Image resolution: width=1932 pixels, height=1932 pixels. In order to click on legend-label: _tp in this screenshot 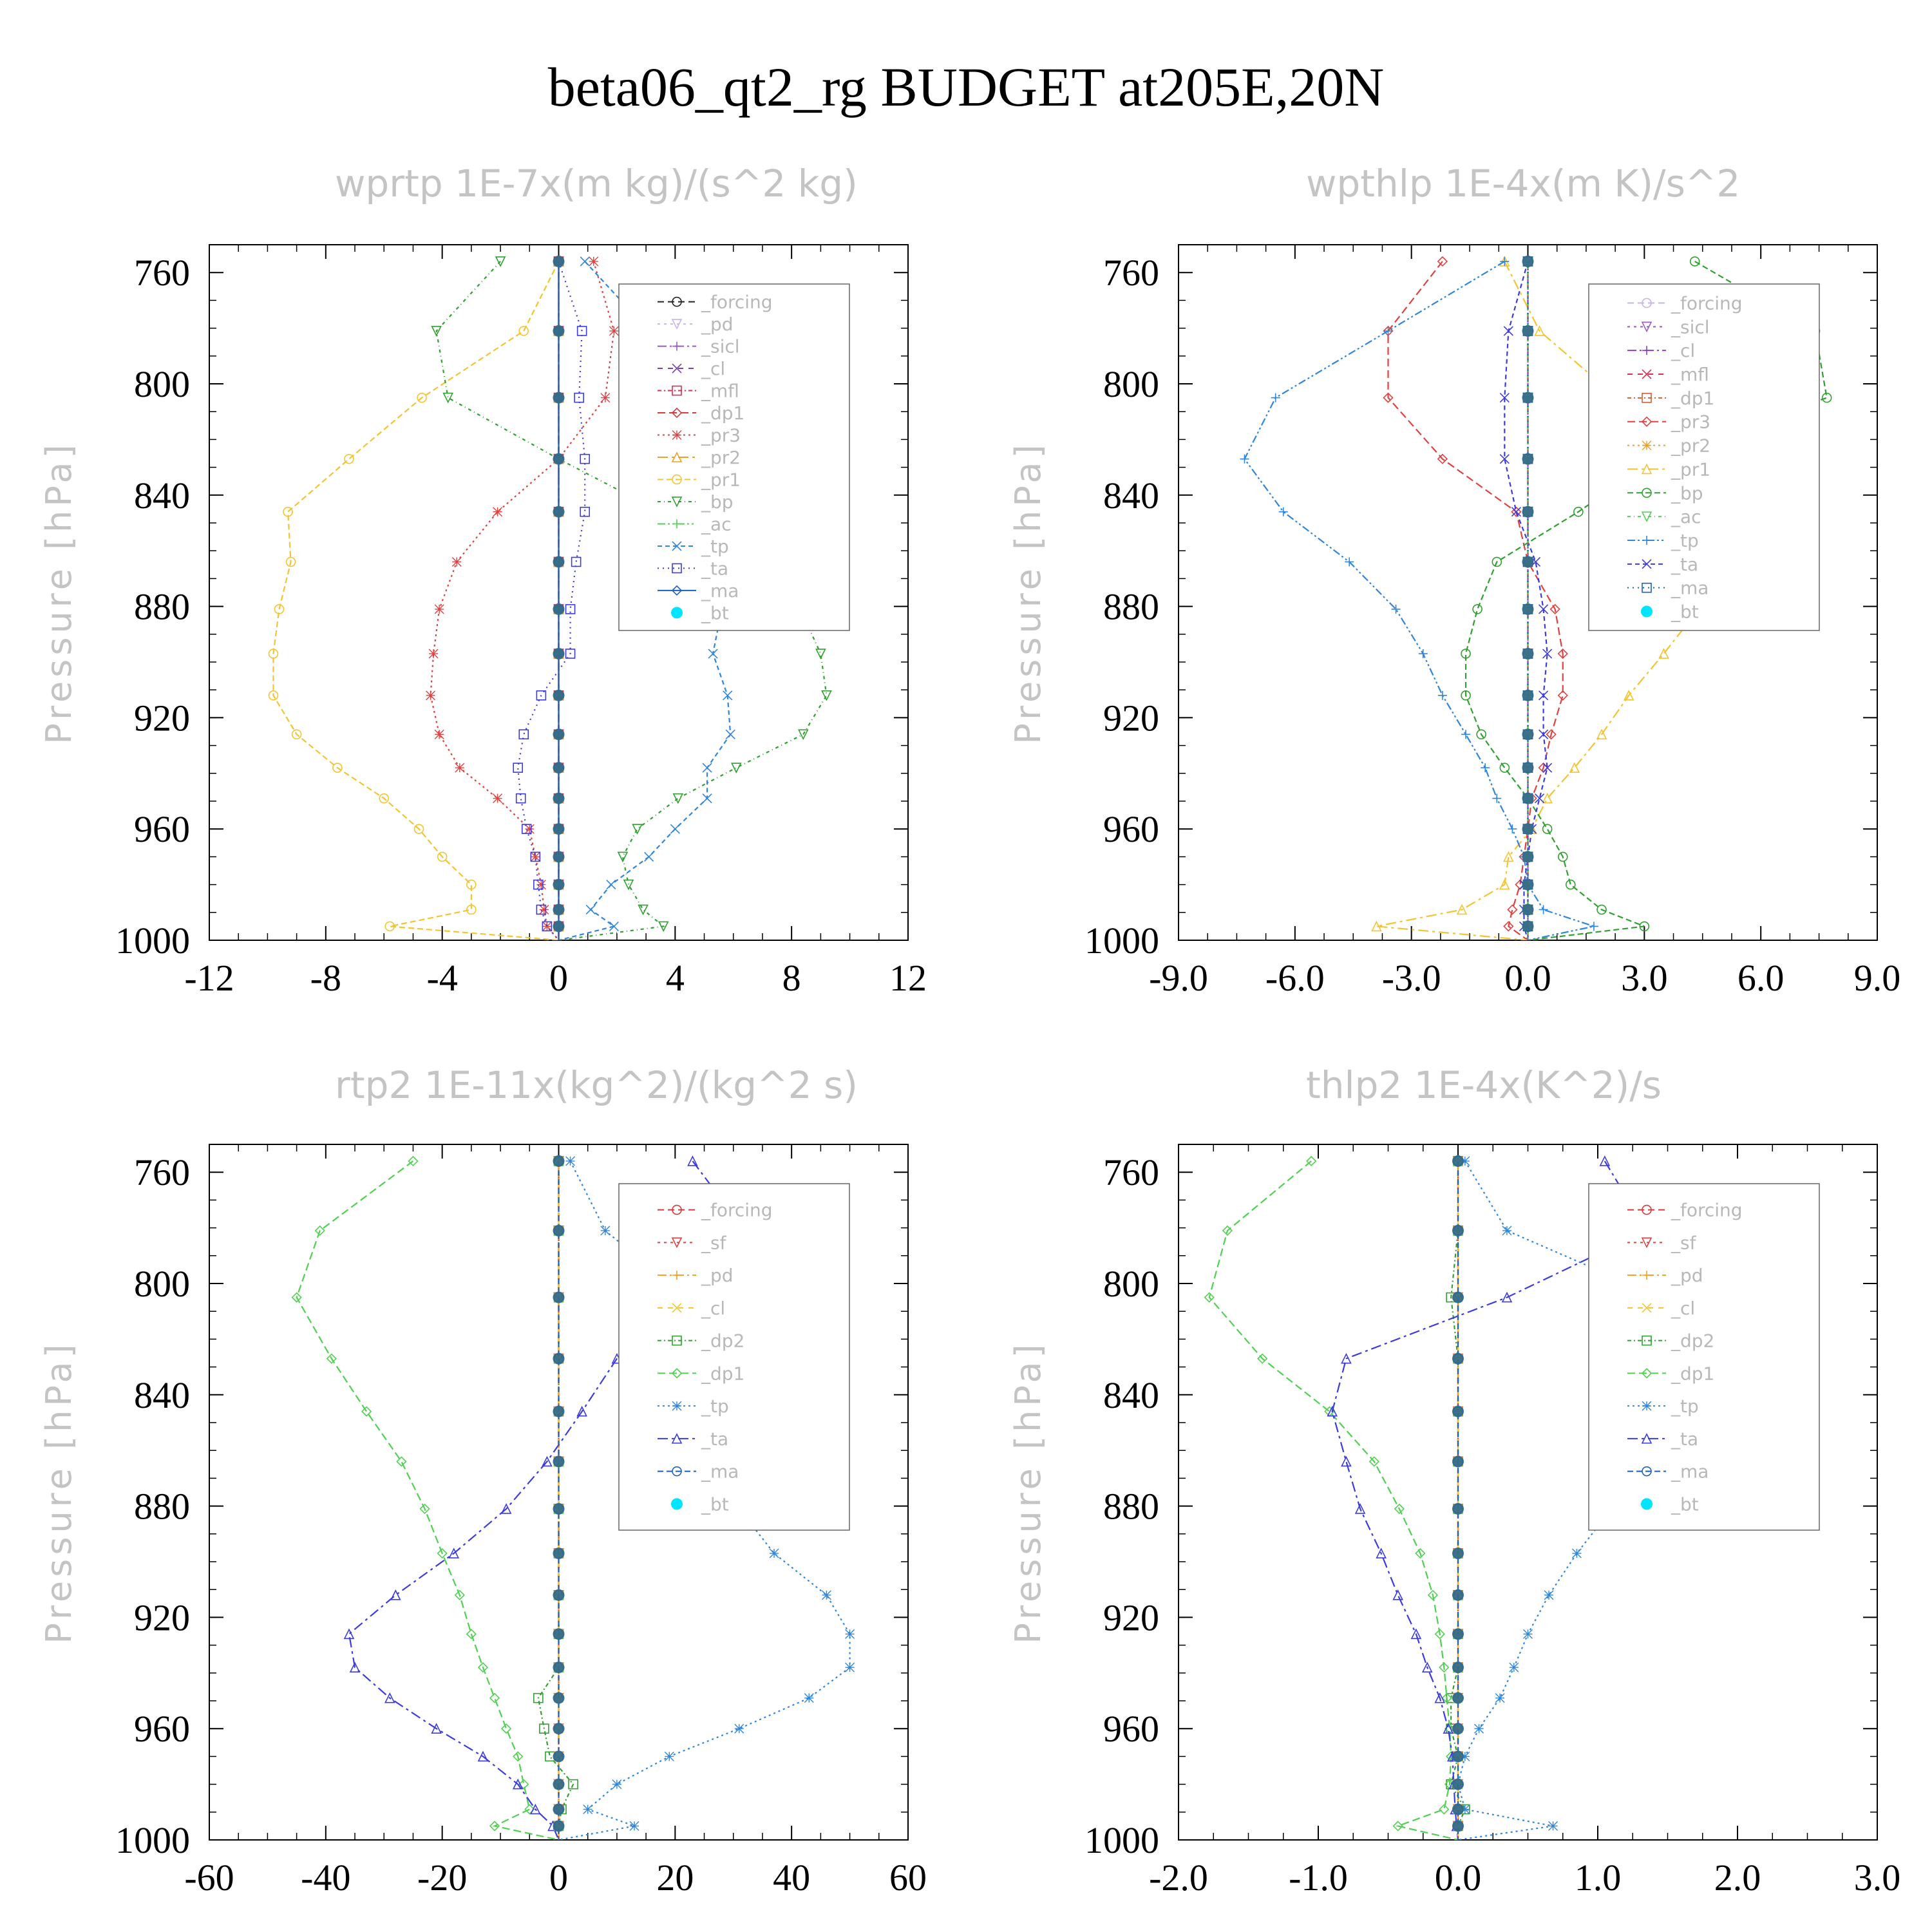, I will do `click(1685, 540)`.